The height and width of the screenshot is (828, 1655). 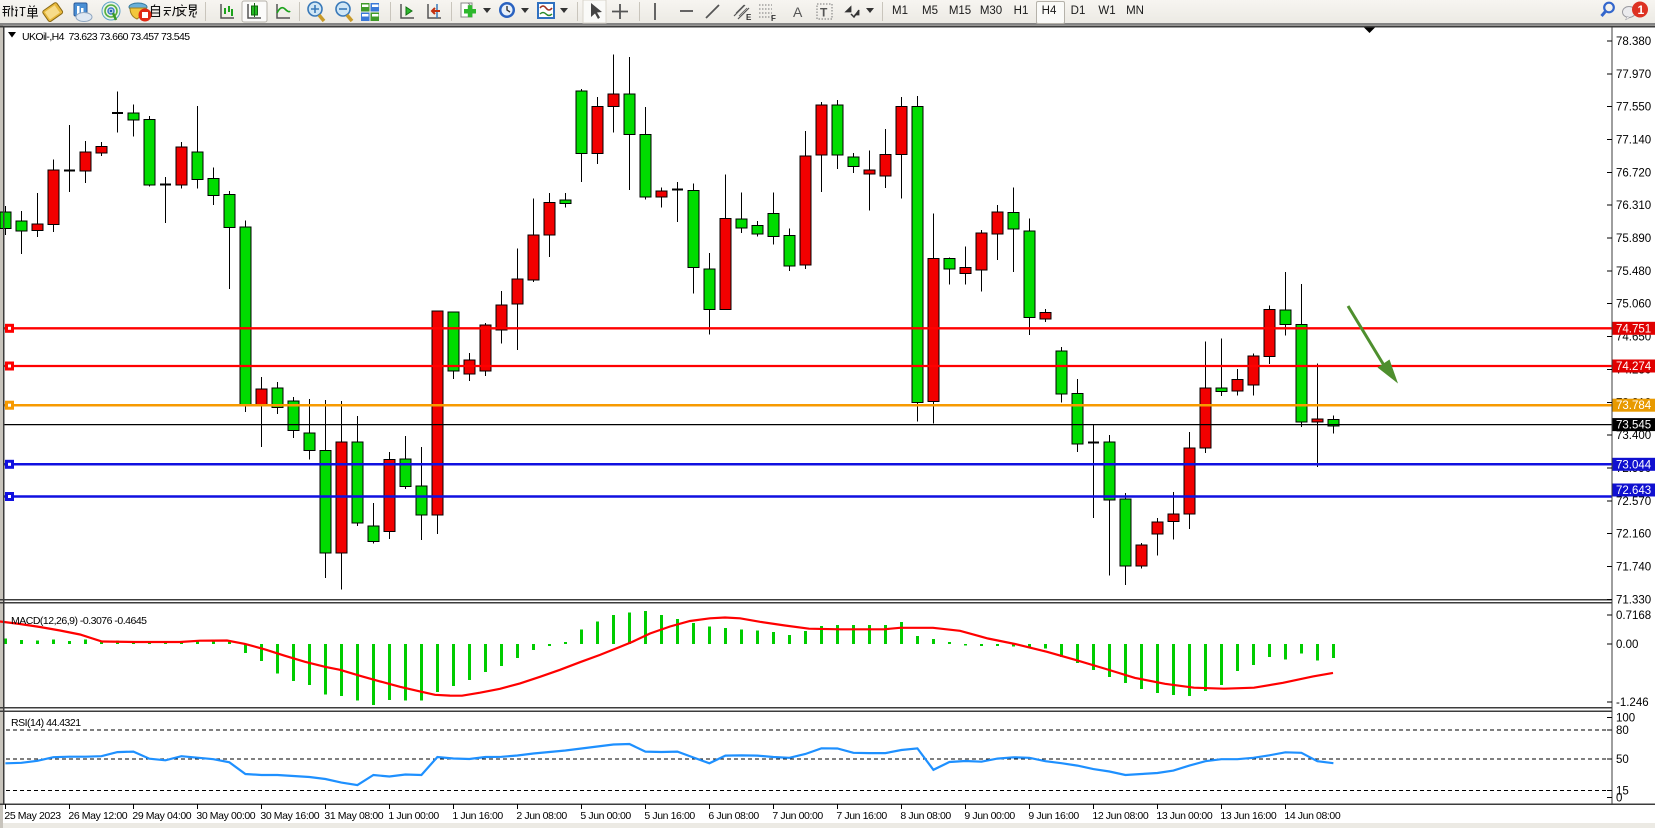 What do you see at coordinates (1632, 703) in the screenshot?
I see `svg-text: -1.246` at bounding box center [1632, 703].